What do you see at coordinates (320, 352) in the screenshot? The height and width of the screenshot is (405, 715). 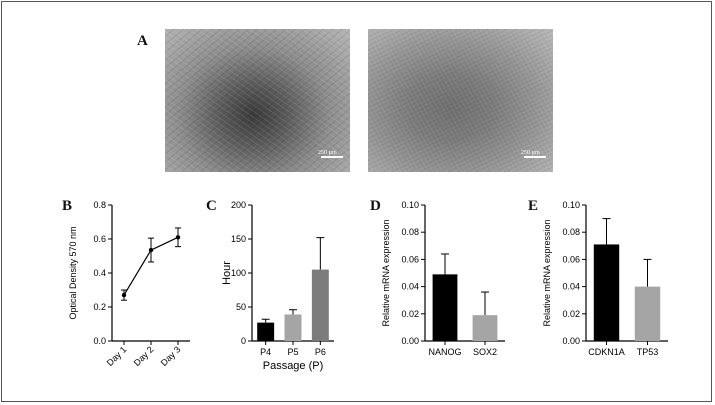 I see `x-tick-label: P6` at bounding box center [320, 352].